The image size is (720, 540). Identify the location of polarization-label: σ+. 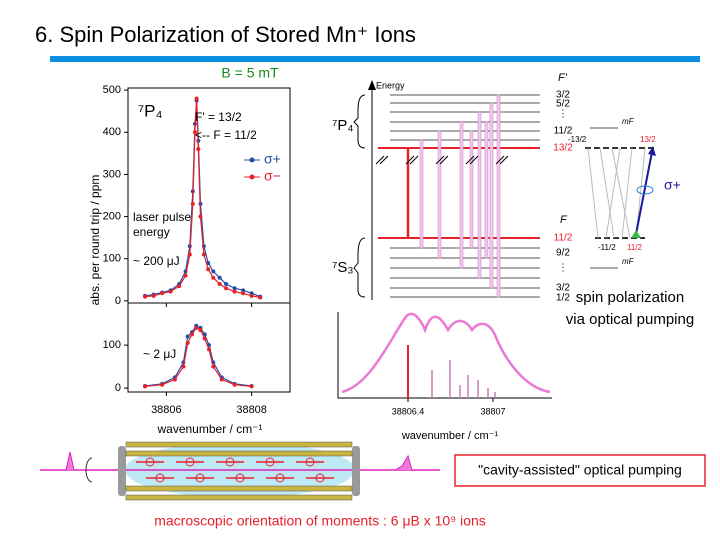
(672, 185).